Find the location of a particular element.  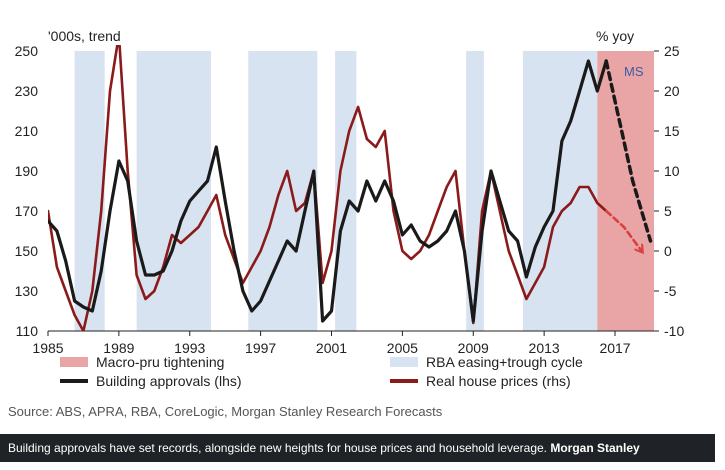

series-building-approvals-forecast is located at coordinates (628, 151).